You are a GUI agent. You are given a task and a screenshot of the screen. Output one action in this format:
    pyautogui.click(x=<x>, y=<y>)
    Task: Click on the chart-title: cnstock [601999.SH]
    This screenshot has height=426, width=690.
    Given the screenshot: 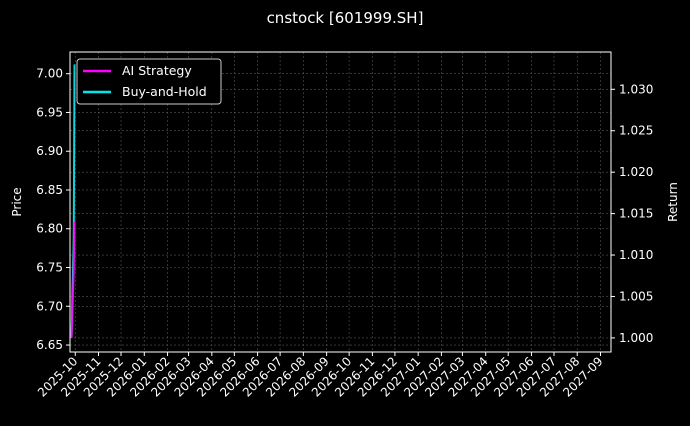 What is the action you would take?
    pyautogui.click(x=345, y=18)
    